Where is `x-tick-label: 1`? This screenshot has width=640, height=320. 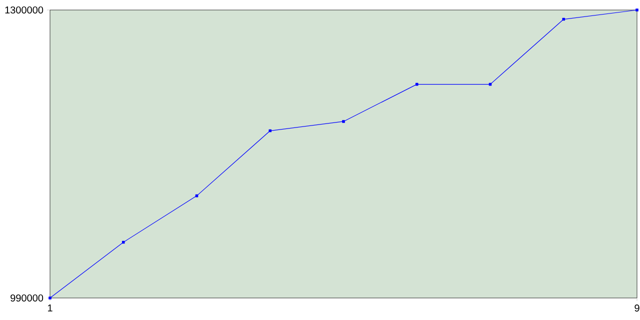 x-tick-label: 1 is located at coordinates (50, 308).